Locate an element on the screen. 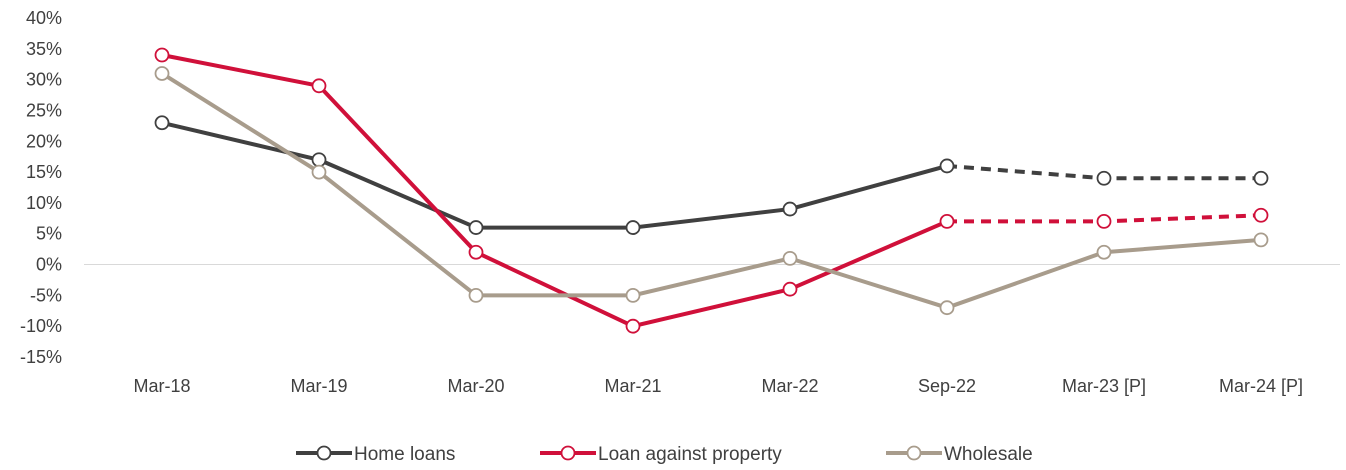 This screenshot has height=470, width=1346. legend-item-loan-against-property: Loan against property is located at coordinates (661, 454).